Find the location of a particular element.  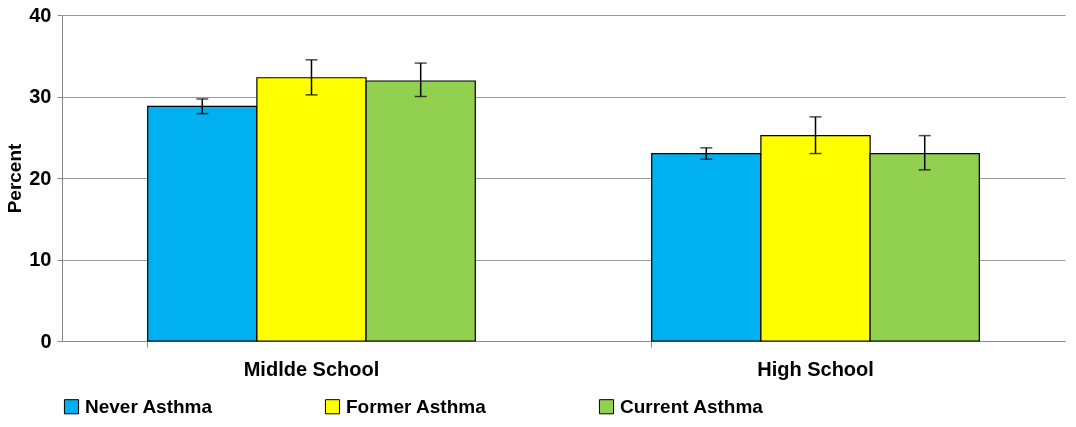

legend-label: Current Asthma is located at coordinates (692, 406).